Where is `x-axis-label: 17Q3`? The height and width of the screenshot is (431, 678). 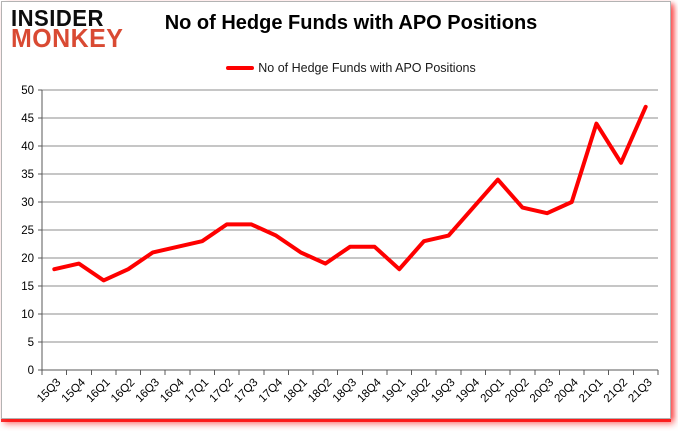
x-axis-label: 17Q3 is located at coordinates (246, 391).